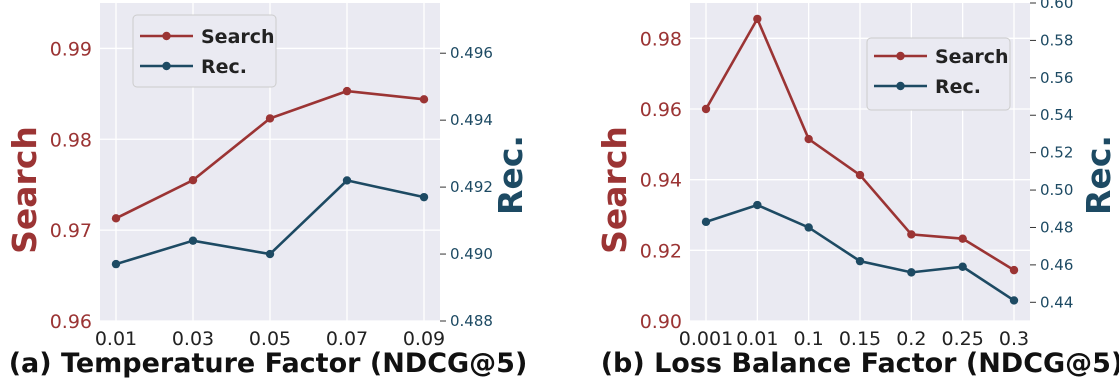  Describe the element at coordinates (911, 339) in the screenshot. I see `x-tick-label: 0.2` at that location.